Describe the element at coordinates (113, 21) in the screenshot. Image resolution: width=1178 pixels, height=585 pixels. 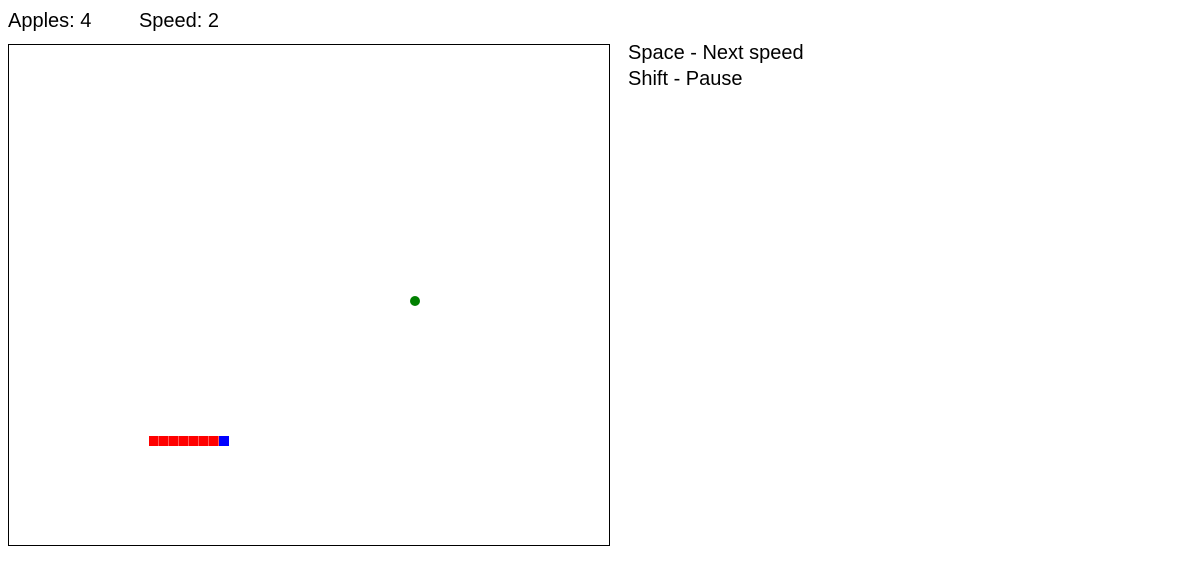
I see `status-bar: Apples: 4 Speed: 2` at that location.